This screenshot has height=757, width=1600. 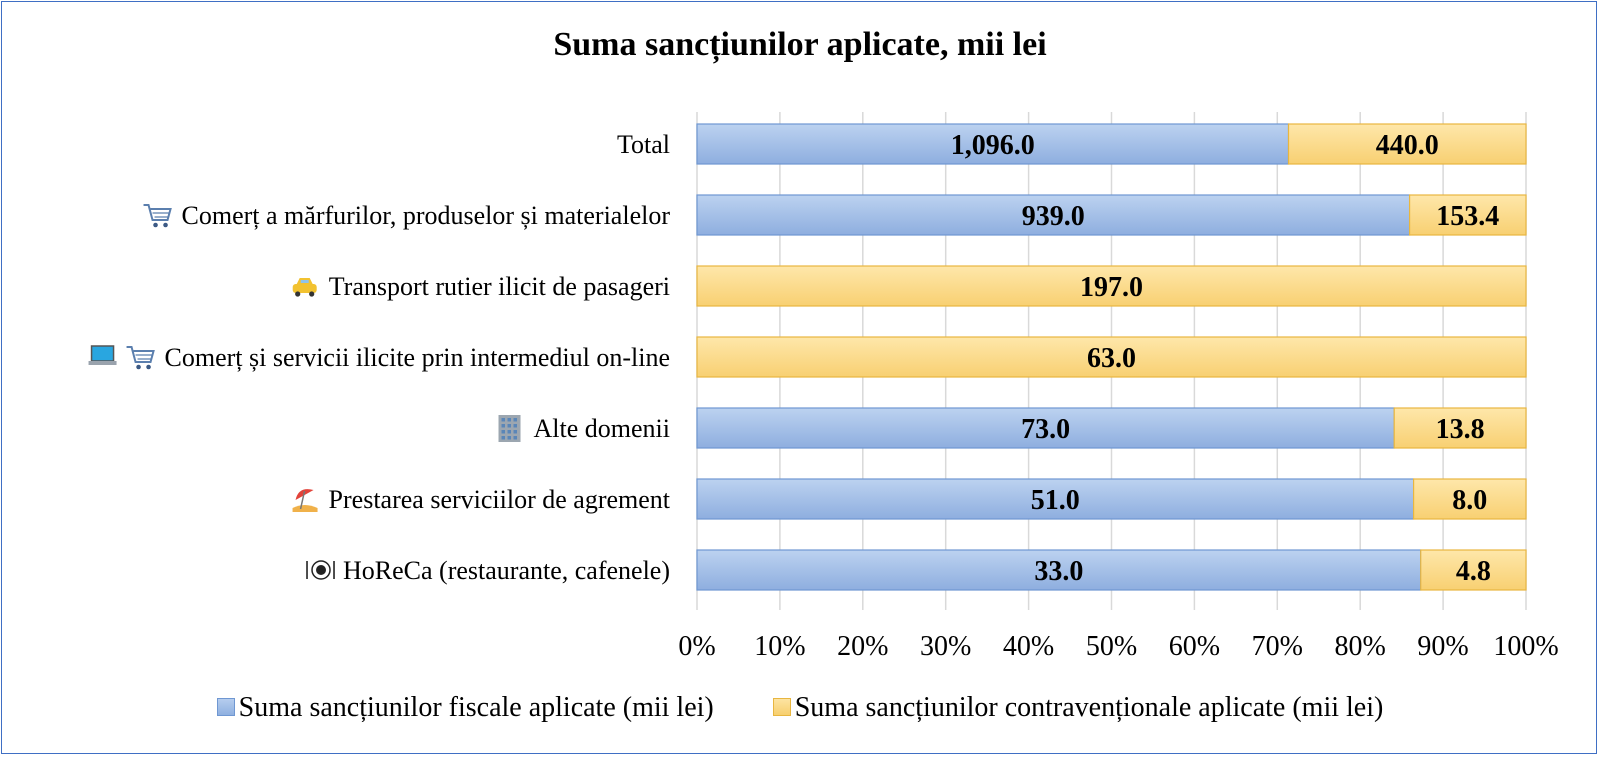 I want to click on x-tick-label: 80%, so click(x=1360, y=646).